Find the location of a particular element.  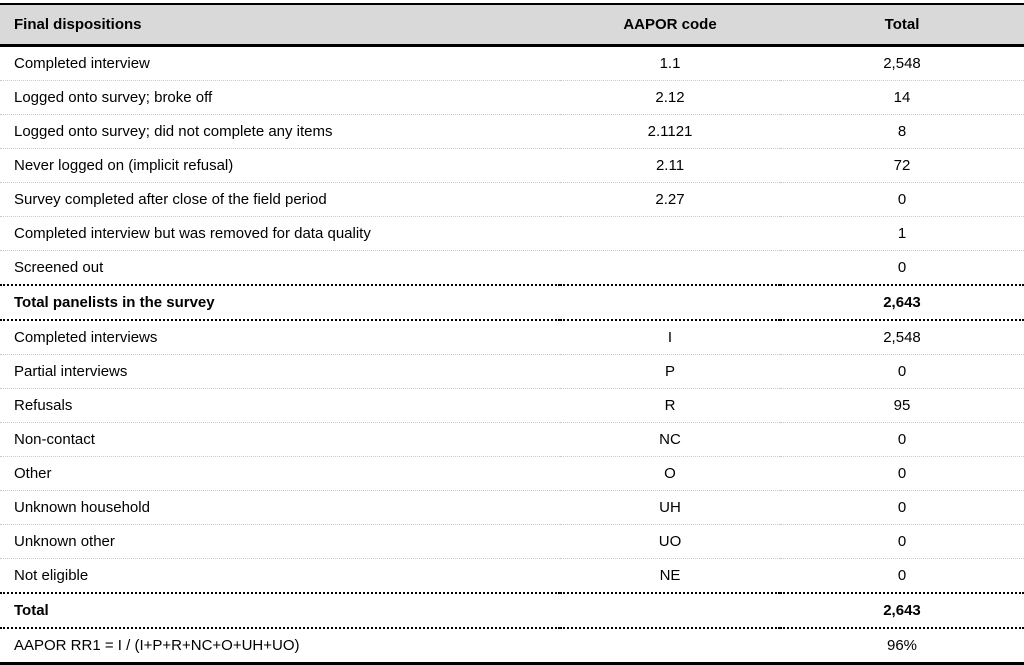

disposition-label: Completed interview is located at coordinates (82, 63).